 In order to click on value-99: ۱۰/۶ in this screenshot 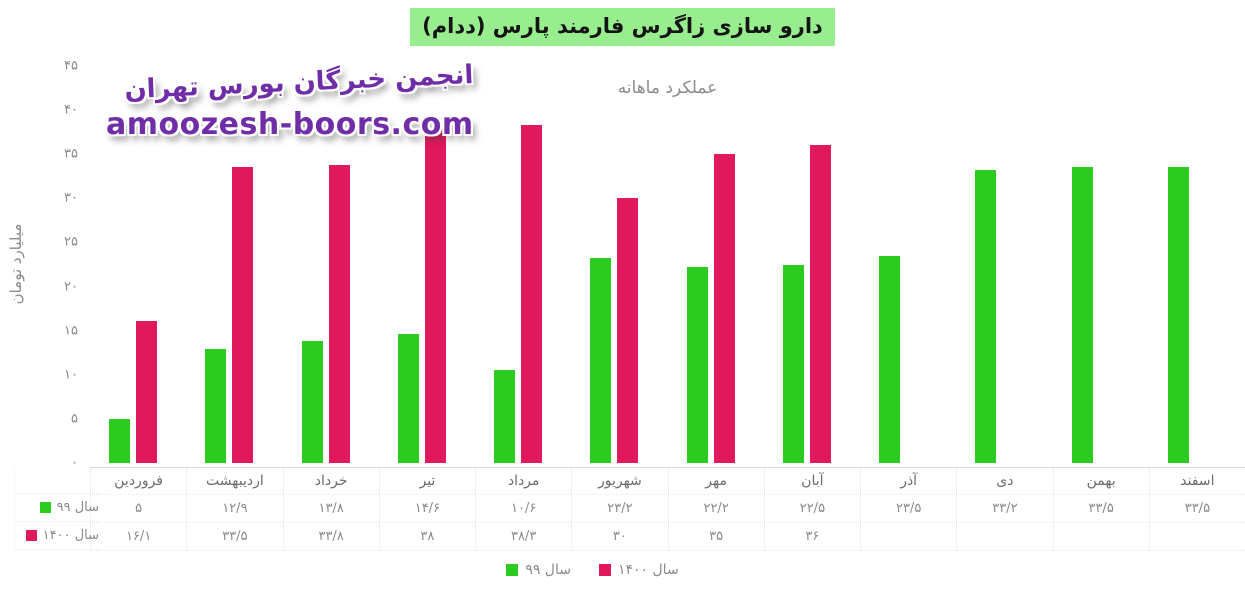, I will do `click(523, 508)`.